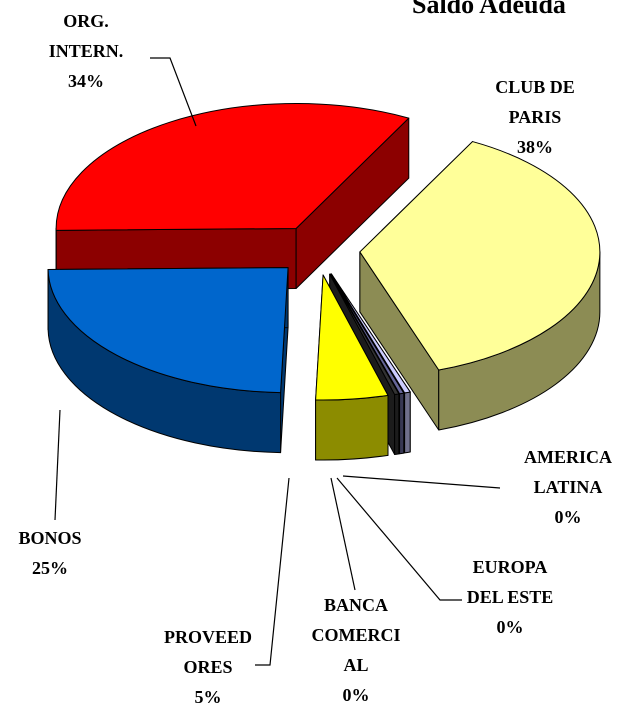 This screenshot has width=628, height=712. What do you see at coordinates (535, 102) in the screenshot?
I see `slice-label: CLUB DE PARIS` at bounding box center [535, 102].